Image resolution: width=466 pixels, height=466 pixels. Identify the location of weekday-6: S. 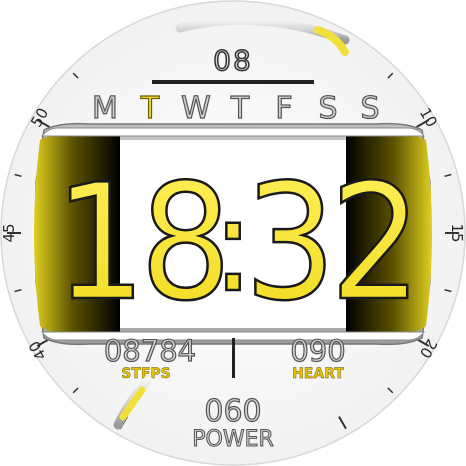
(369, 108).